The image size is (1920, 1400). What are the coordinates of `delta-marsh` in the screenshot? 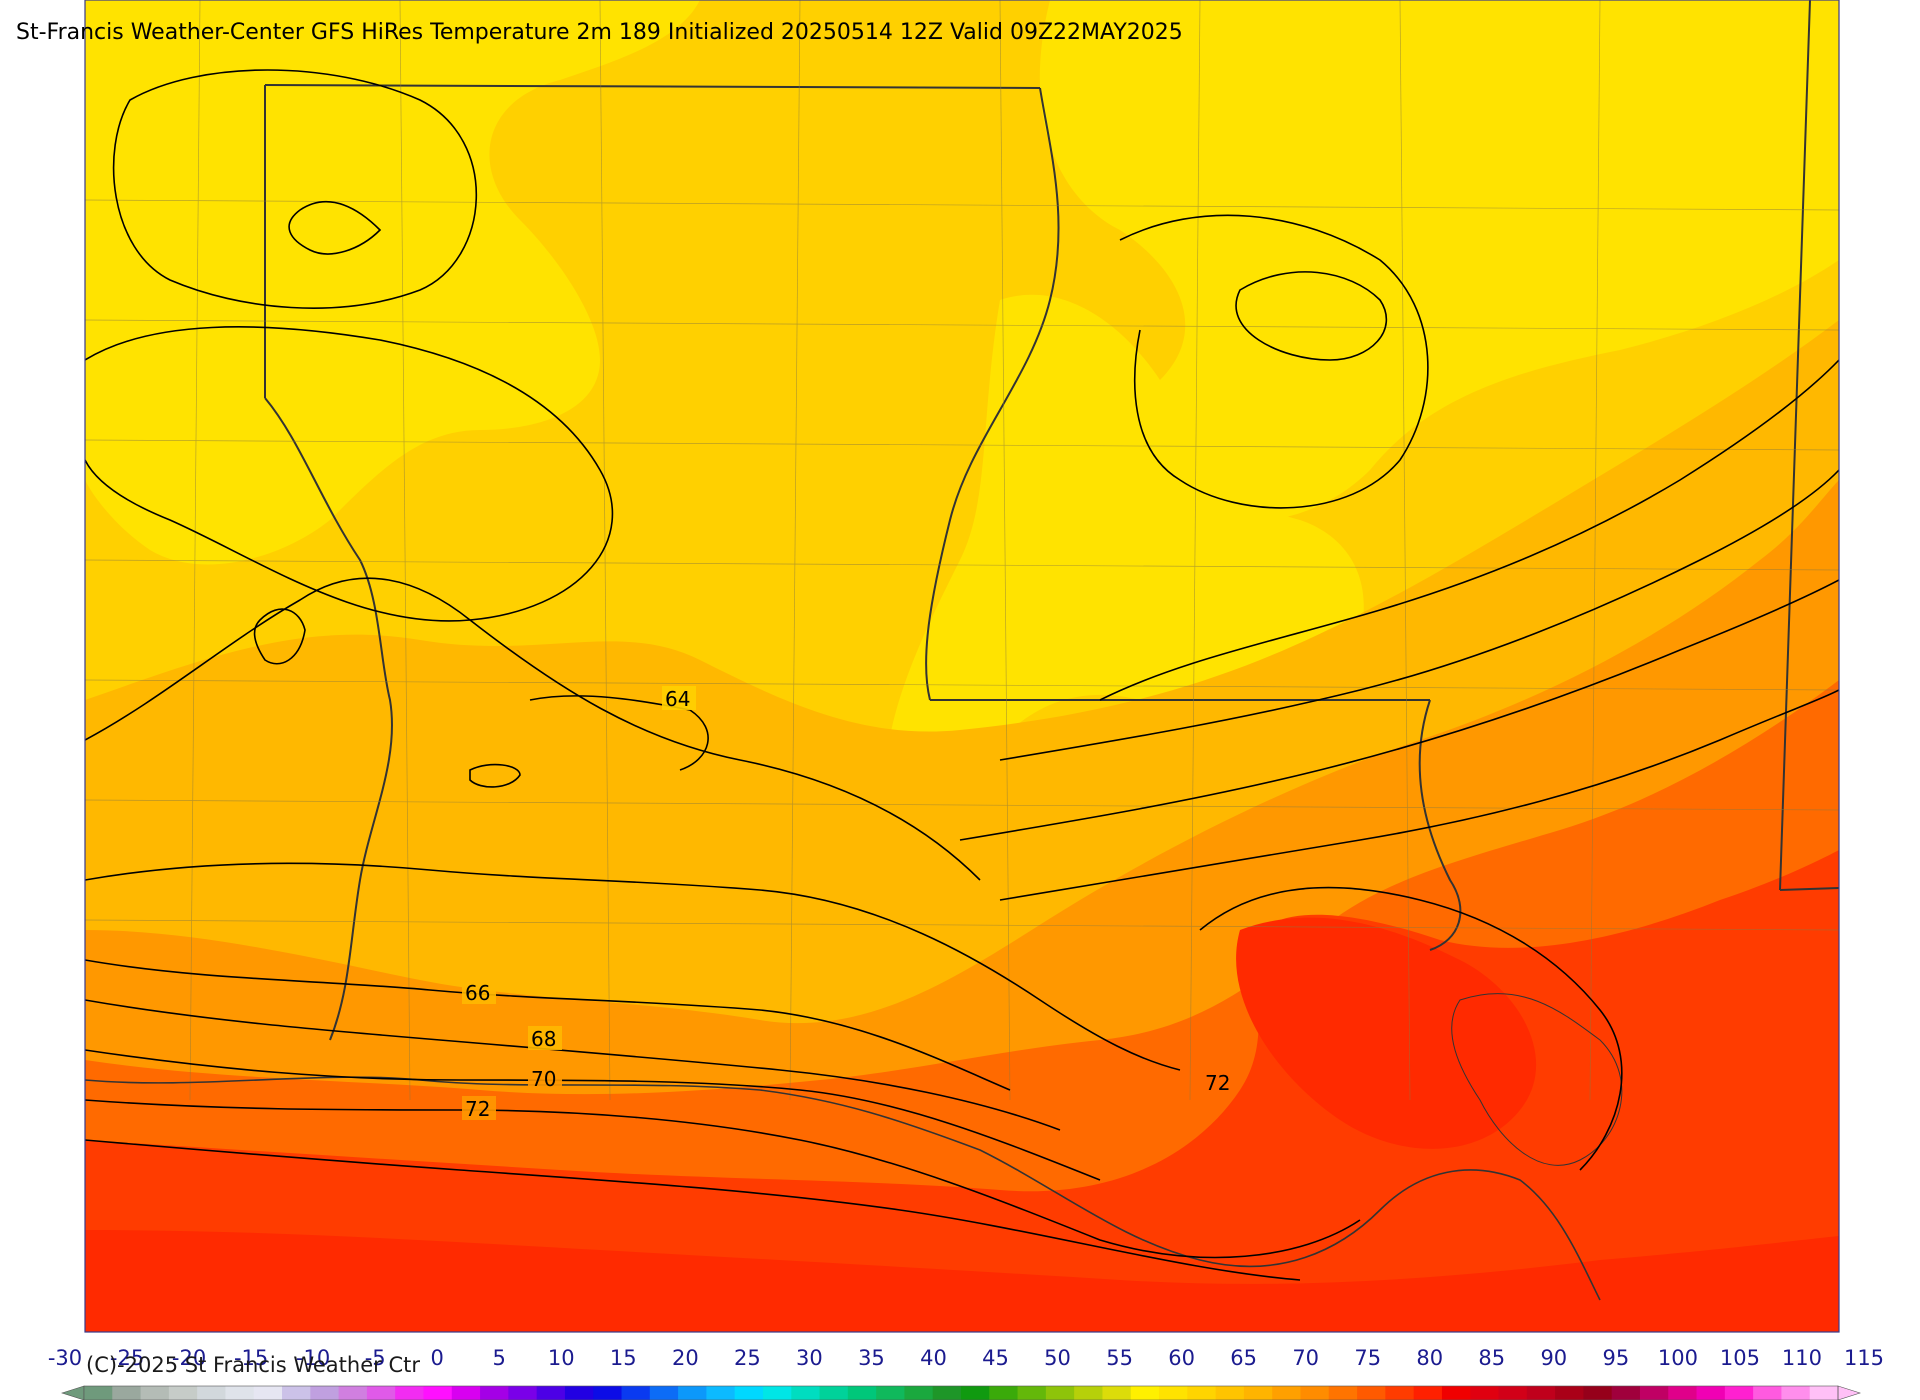 It's located at (1537, 1079).